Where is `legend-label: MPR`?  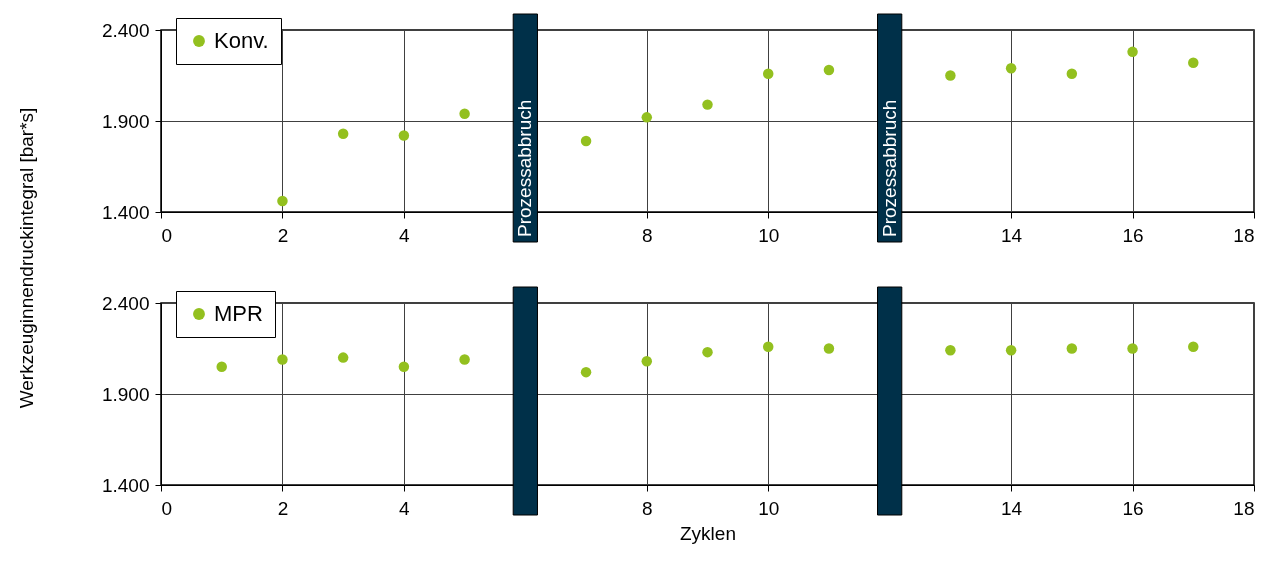 legend-label: MPR is located at coordinates (238, 313).